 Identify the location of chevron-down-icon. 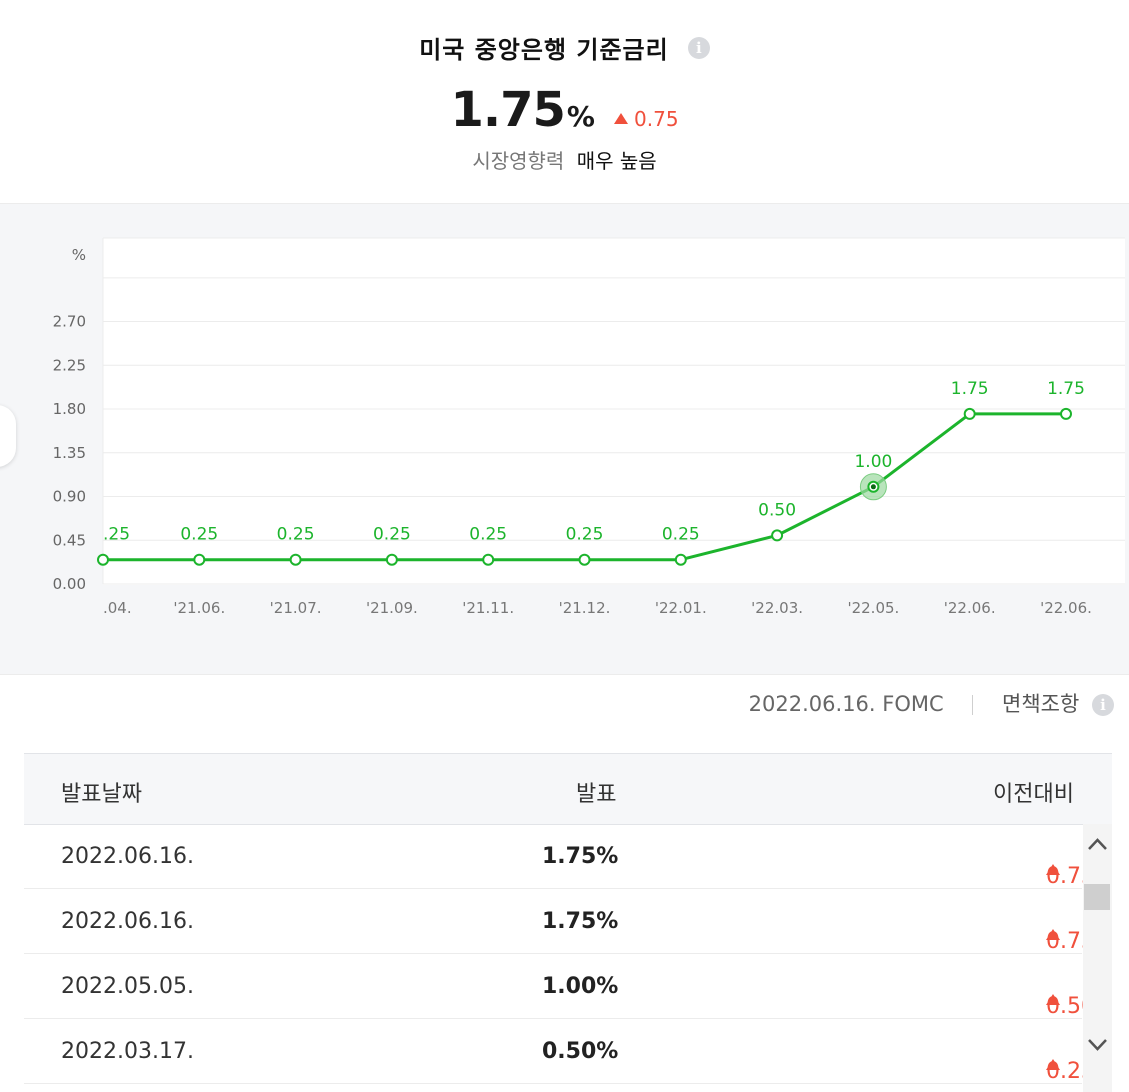
(1097, 1045).